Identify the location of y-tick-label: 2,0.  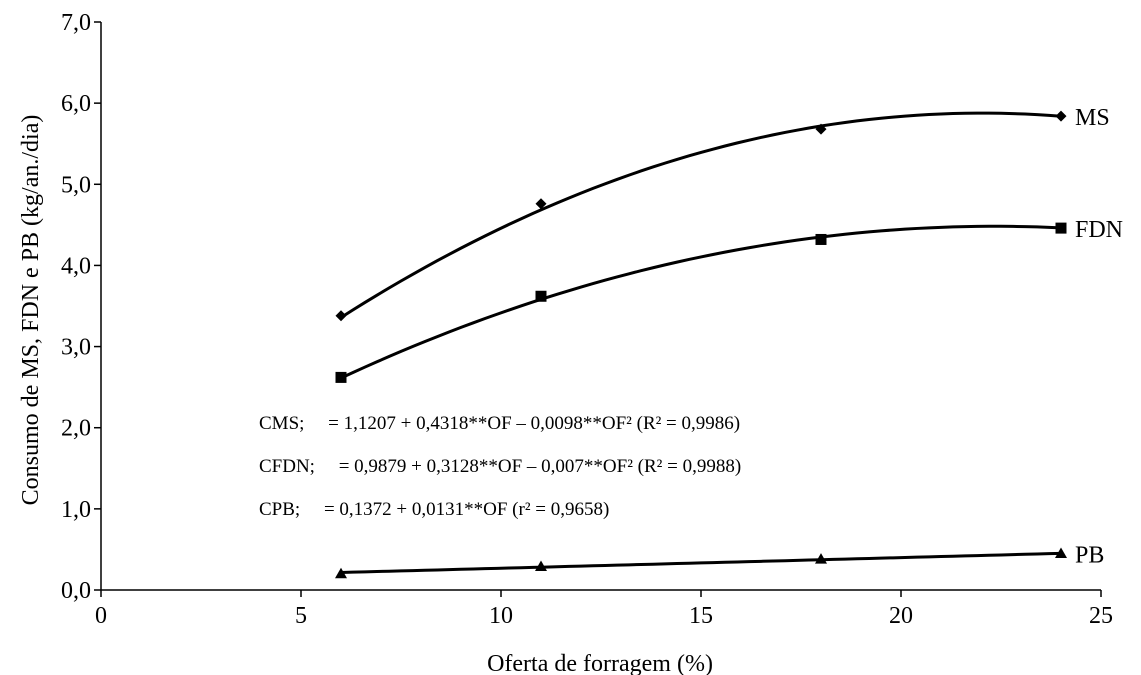
(76, 429).